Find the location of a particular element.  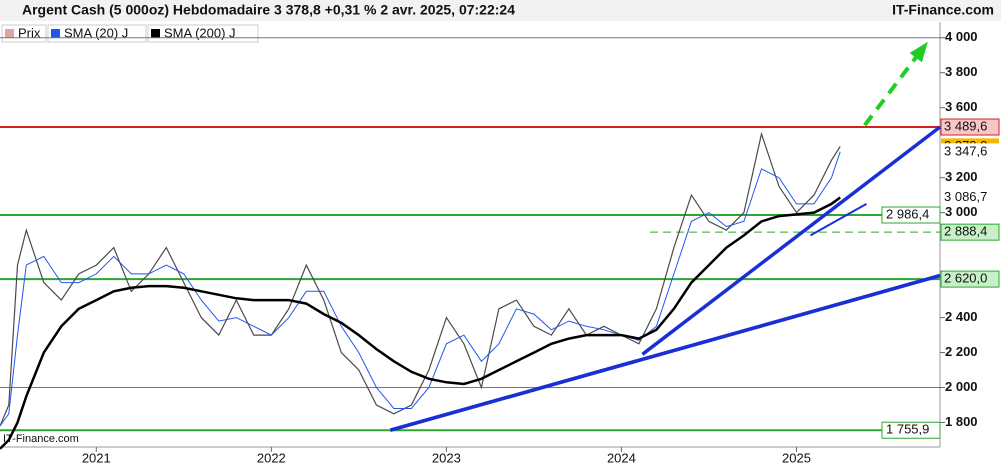

x-tick-label: 2022 is located at coordinates (271, 457).